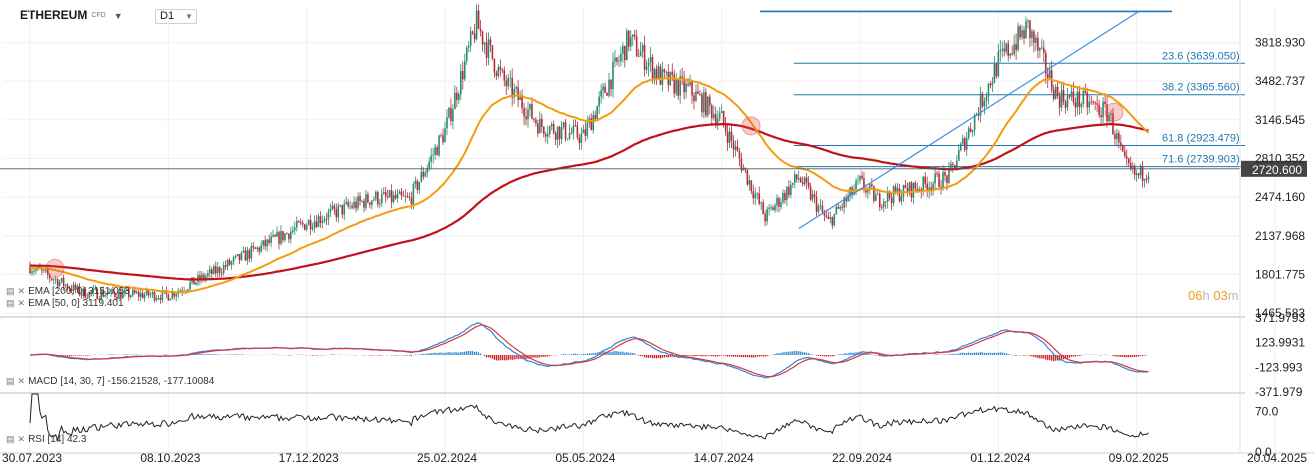  What do you see at coordinates (71, 15) in the screenshot?
I see `symbol-selector: ETHEREUM CFD ▼` at bounding box center [71, 15].